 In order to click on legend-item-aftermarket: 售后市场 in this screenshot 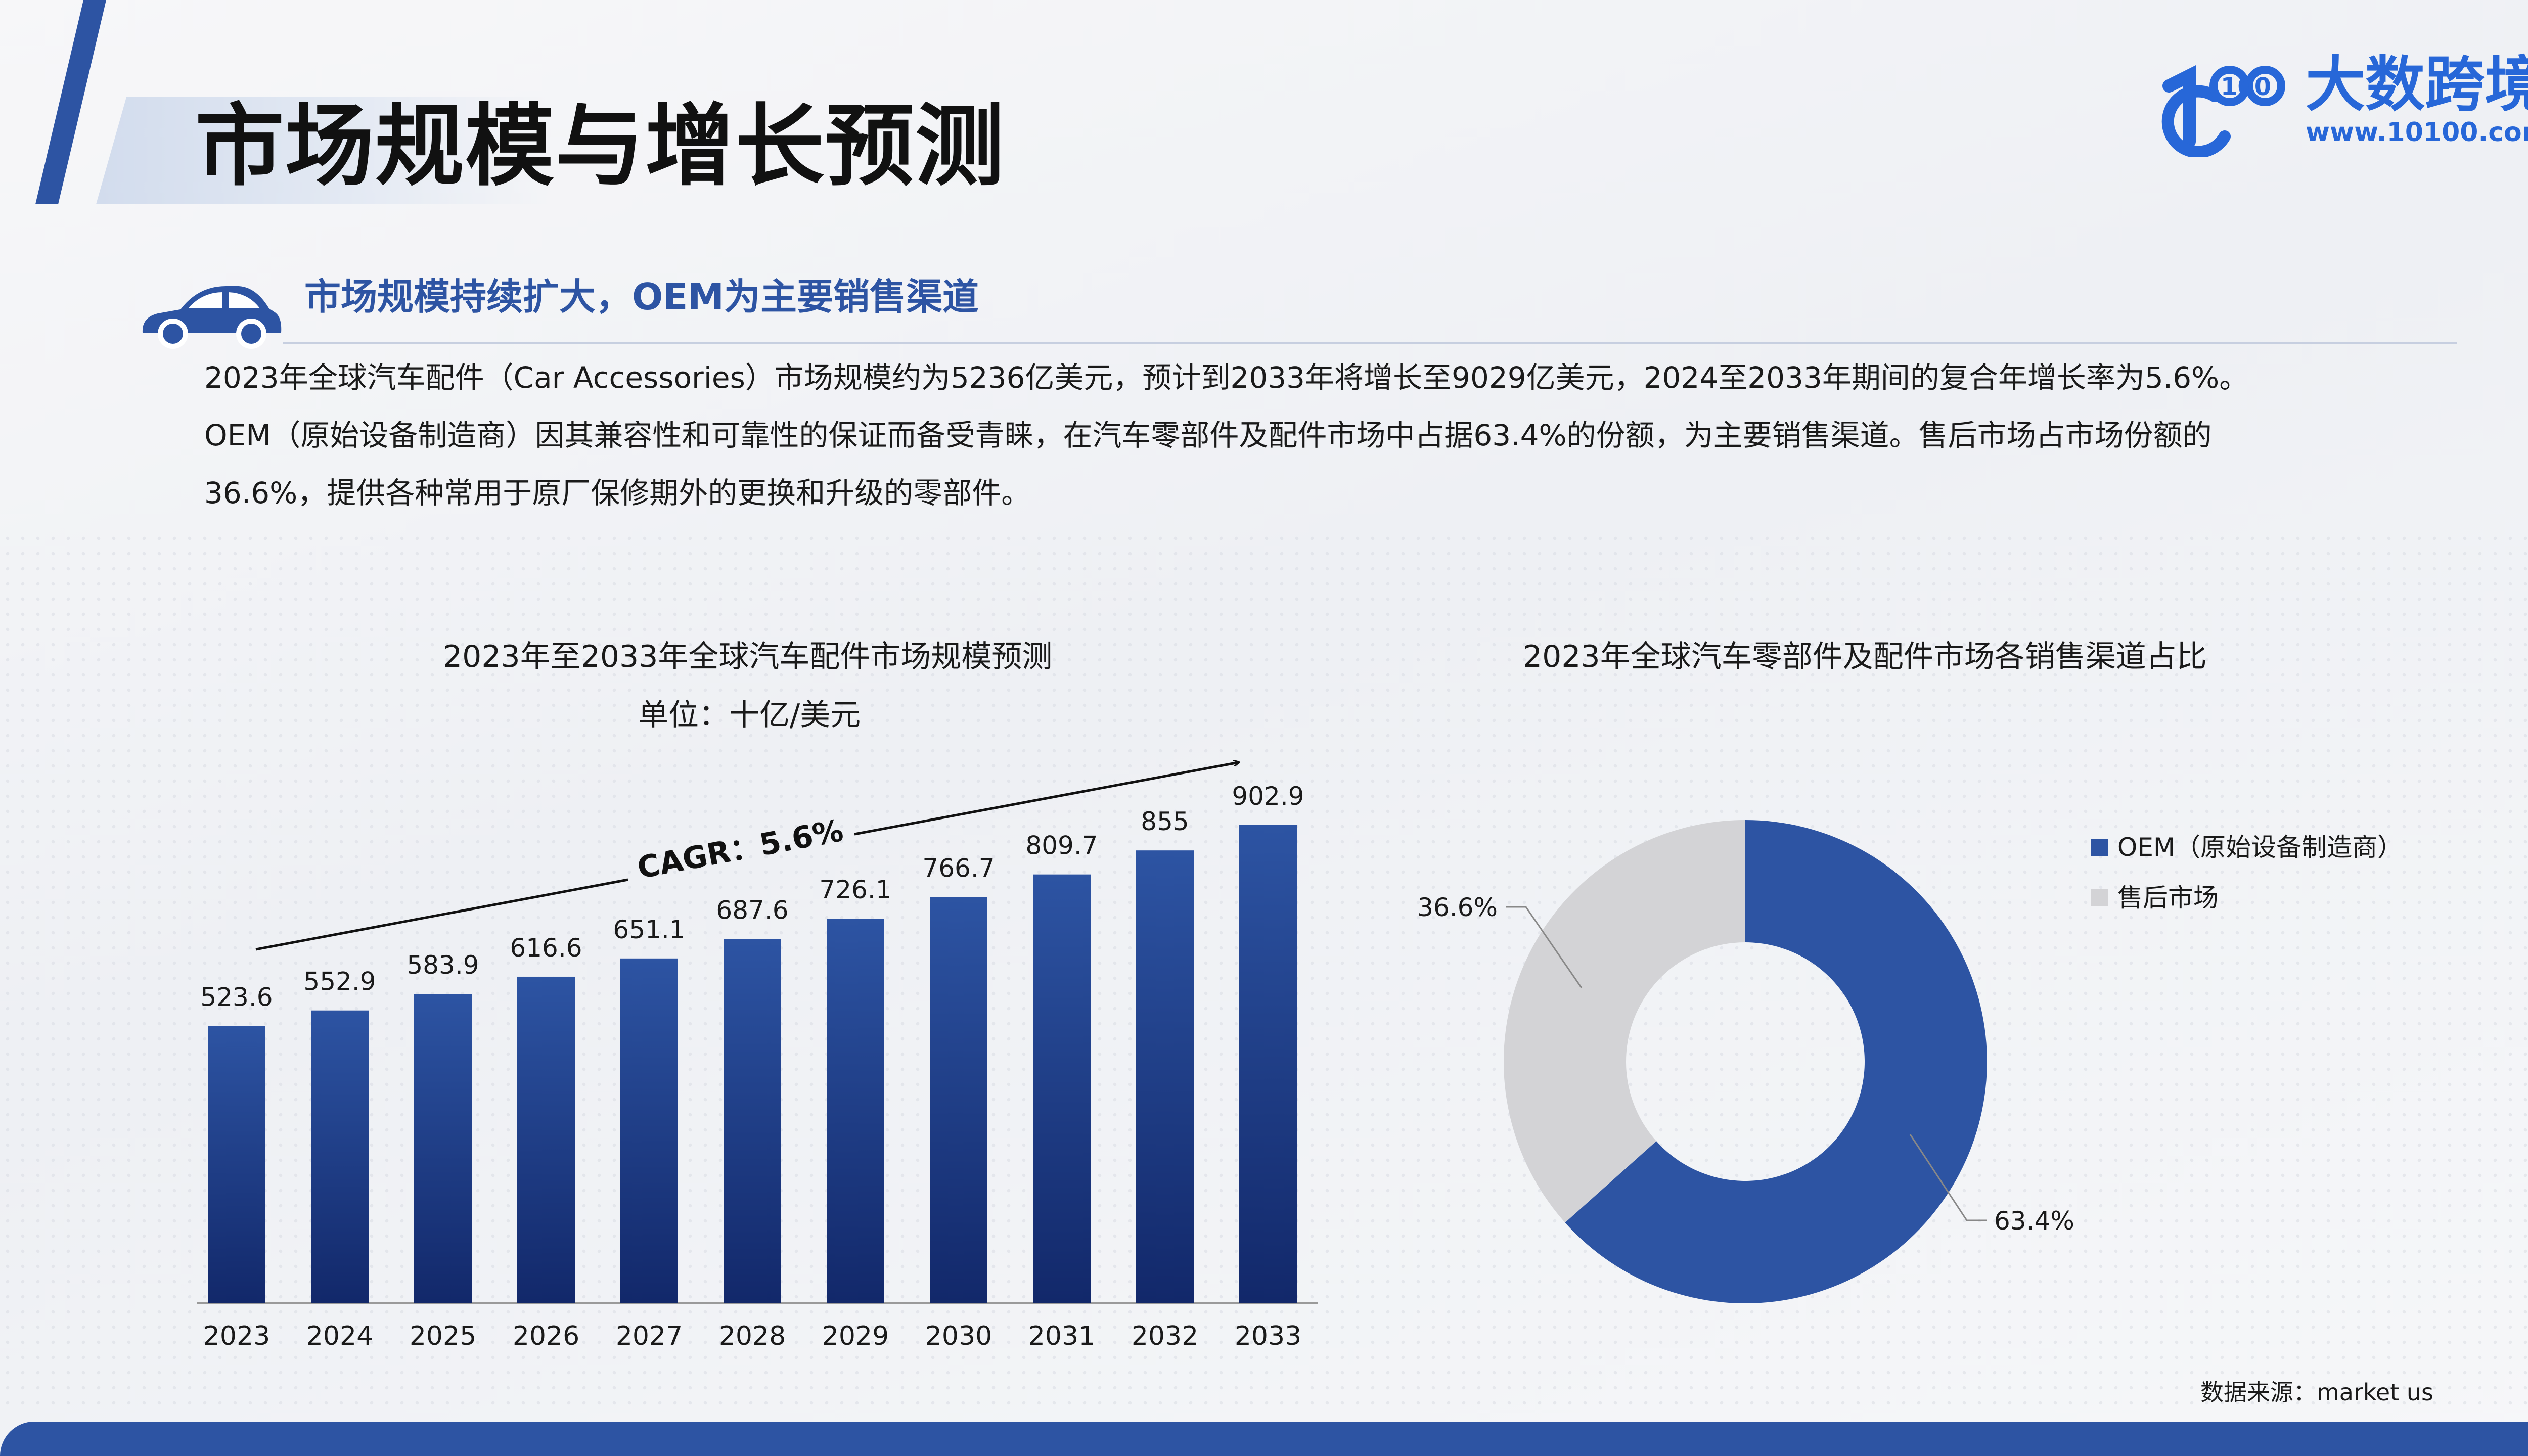, I will do `click(2155, 896)`.